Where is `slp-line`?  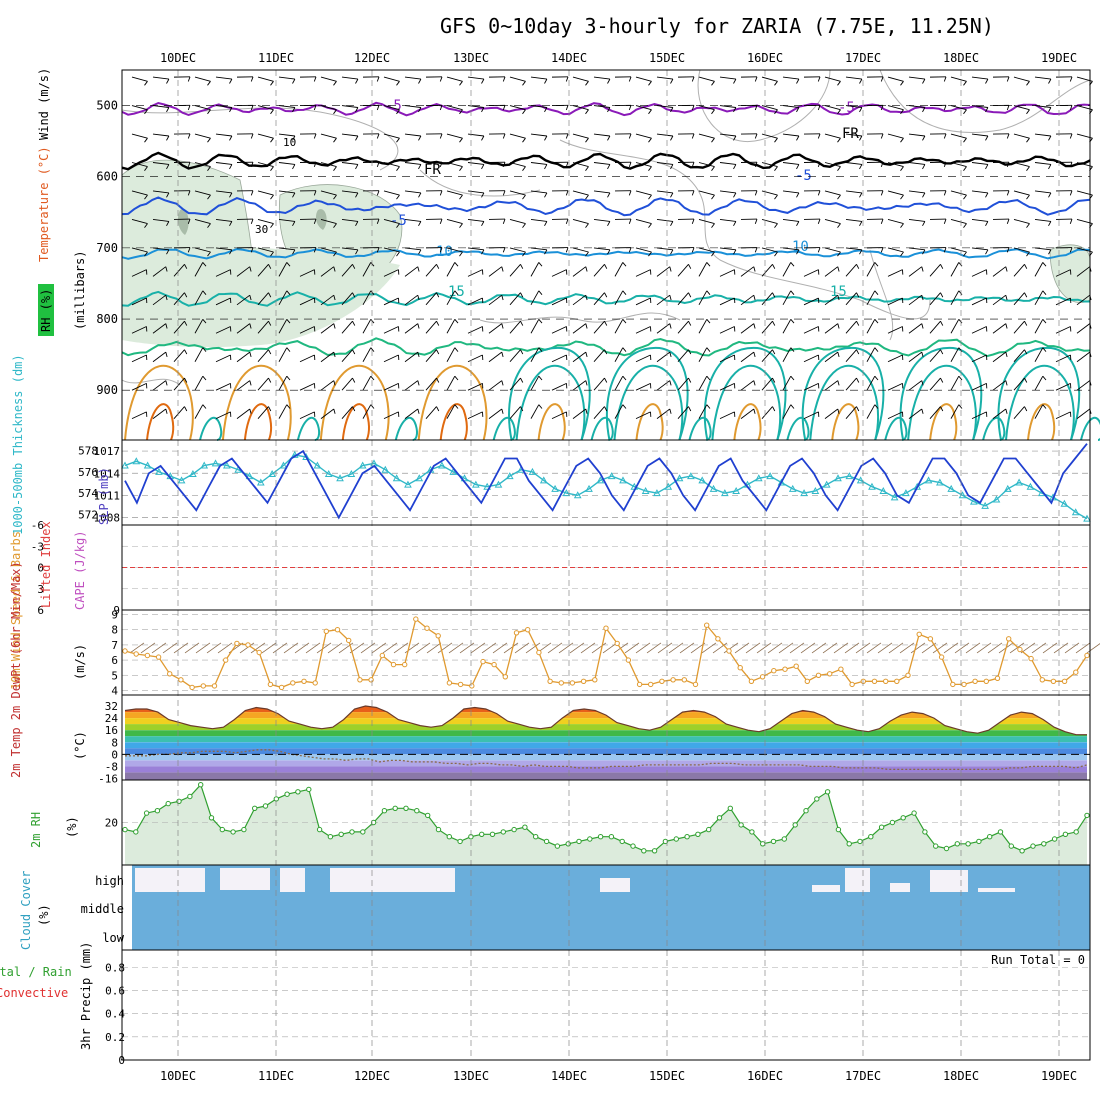 slp-line is located at coordinates (606, 481).